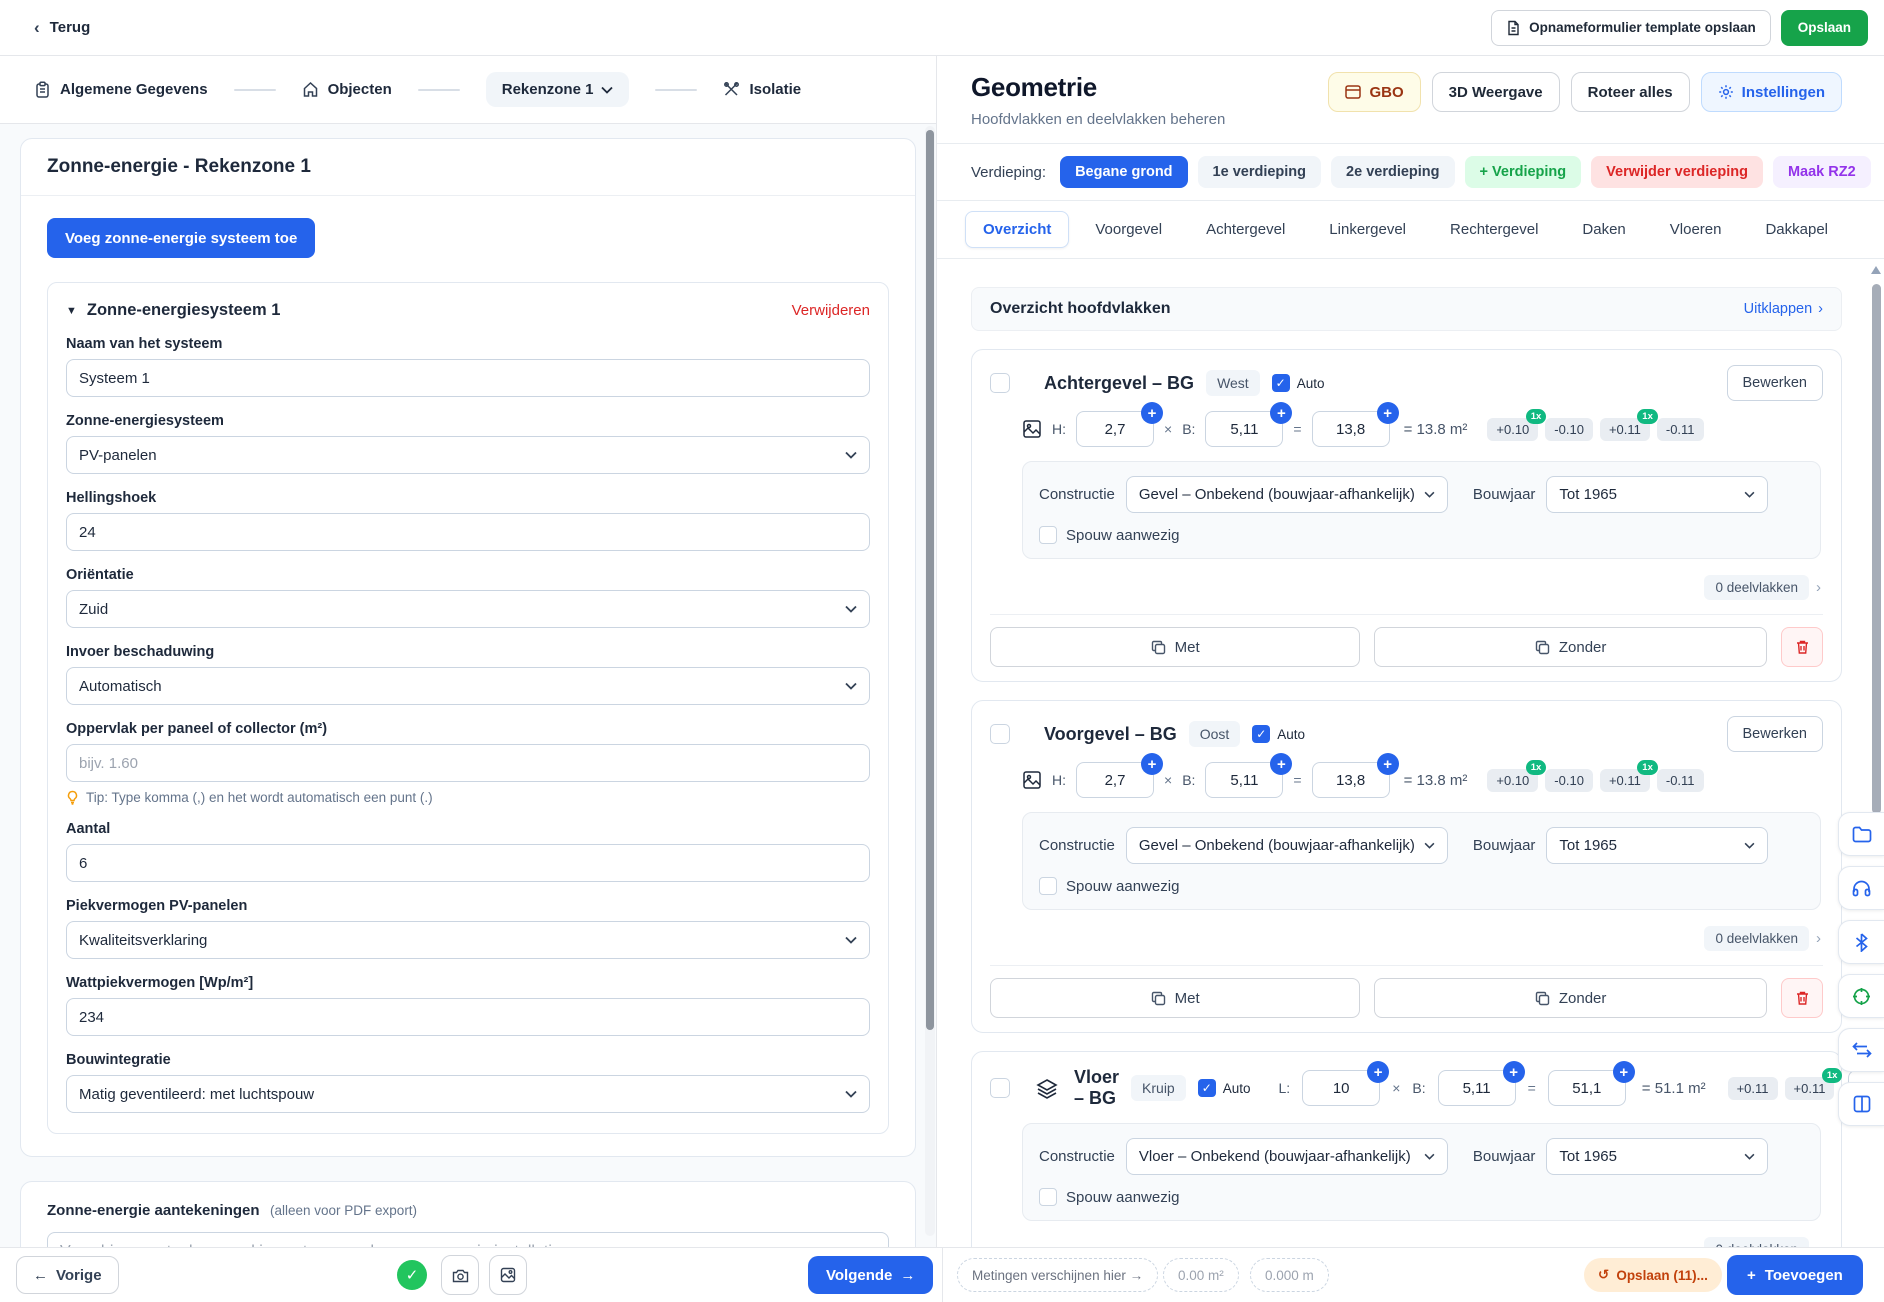 The image size is (1884, 1302). Describe the element at coordinates (1876, 270) in the screenshot. I see `scroll-up-arrow-icon` at that location.